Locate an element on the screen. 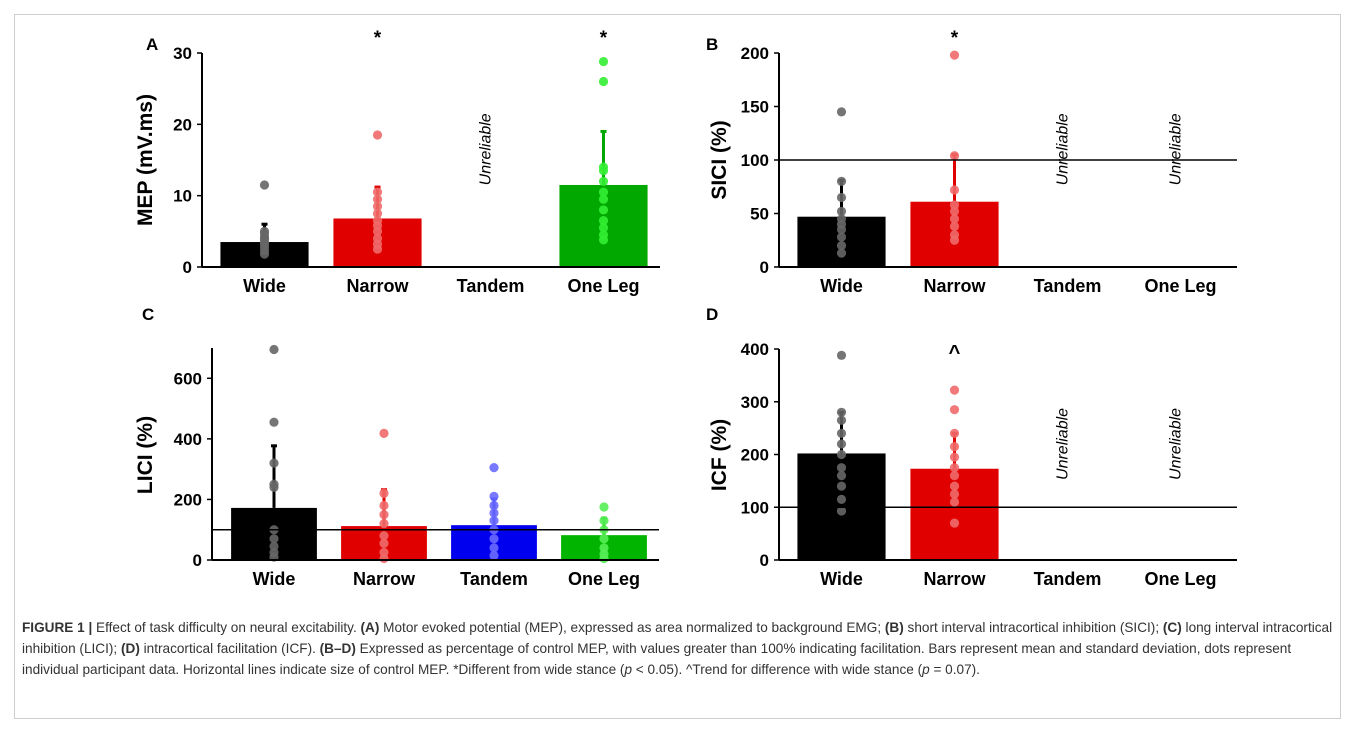 The width and height of the screenshot is (1355, 733). y-tick-label: 150 is located at coordinates (755, 107).